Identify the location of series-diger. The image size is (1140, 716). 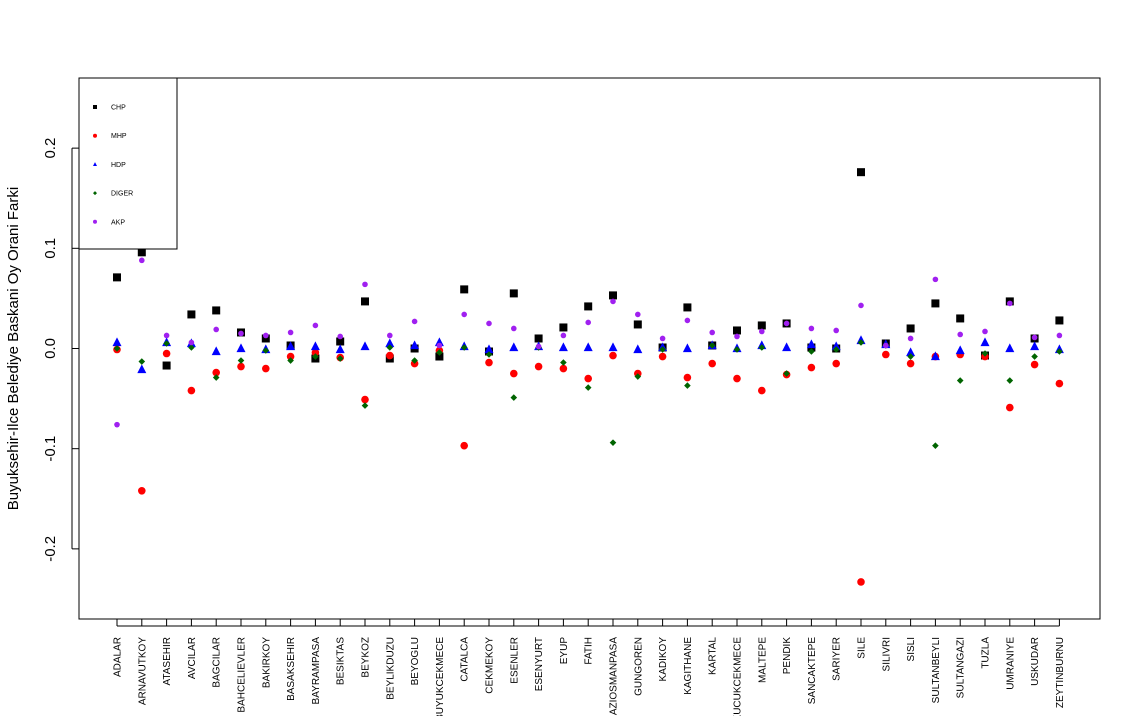
(588, 394).